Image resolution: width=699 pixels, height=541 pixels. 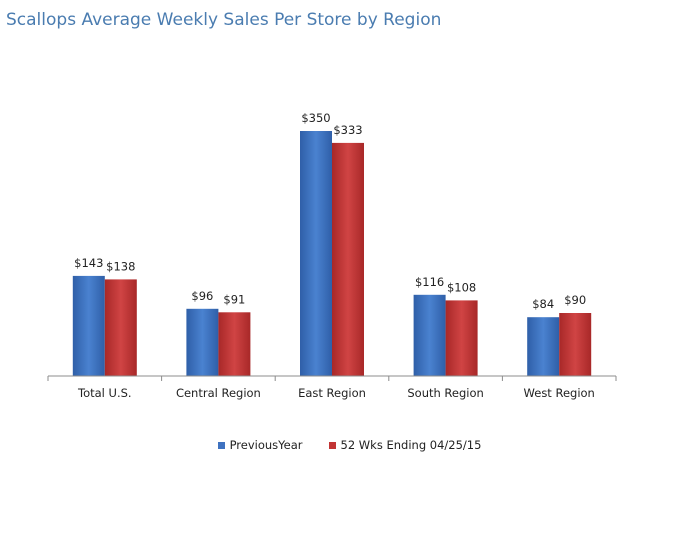 What do you see at coordinates (218, 393) in the screenshot?
I see `category-label: Central Region` at bounding box center [218, 393].